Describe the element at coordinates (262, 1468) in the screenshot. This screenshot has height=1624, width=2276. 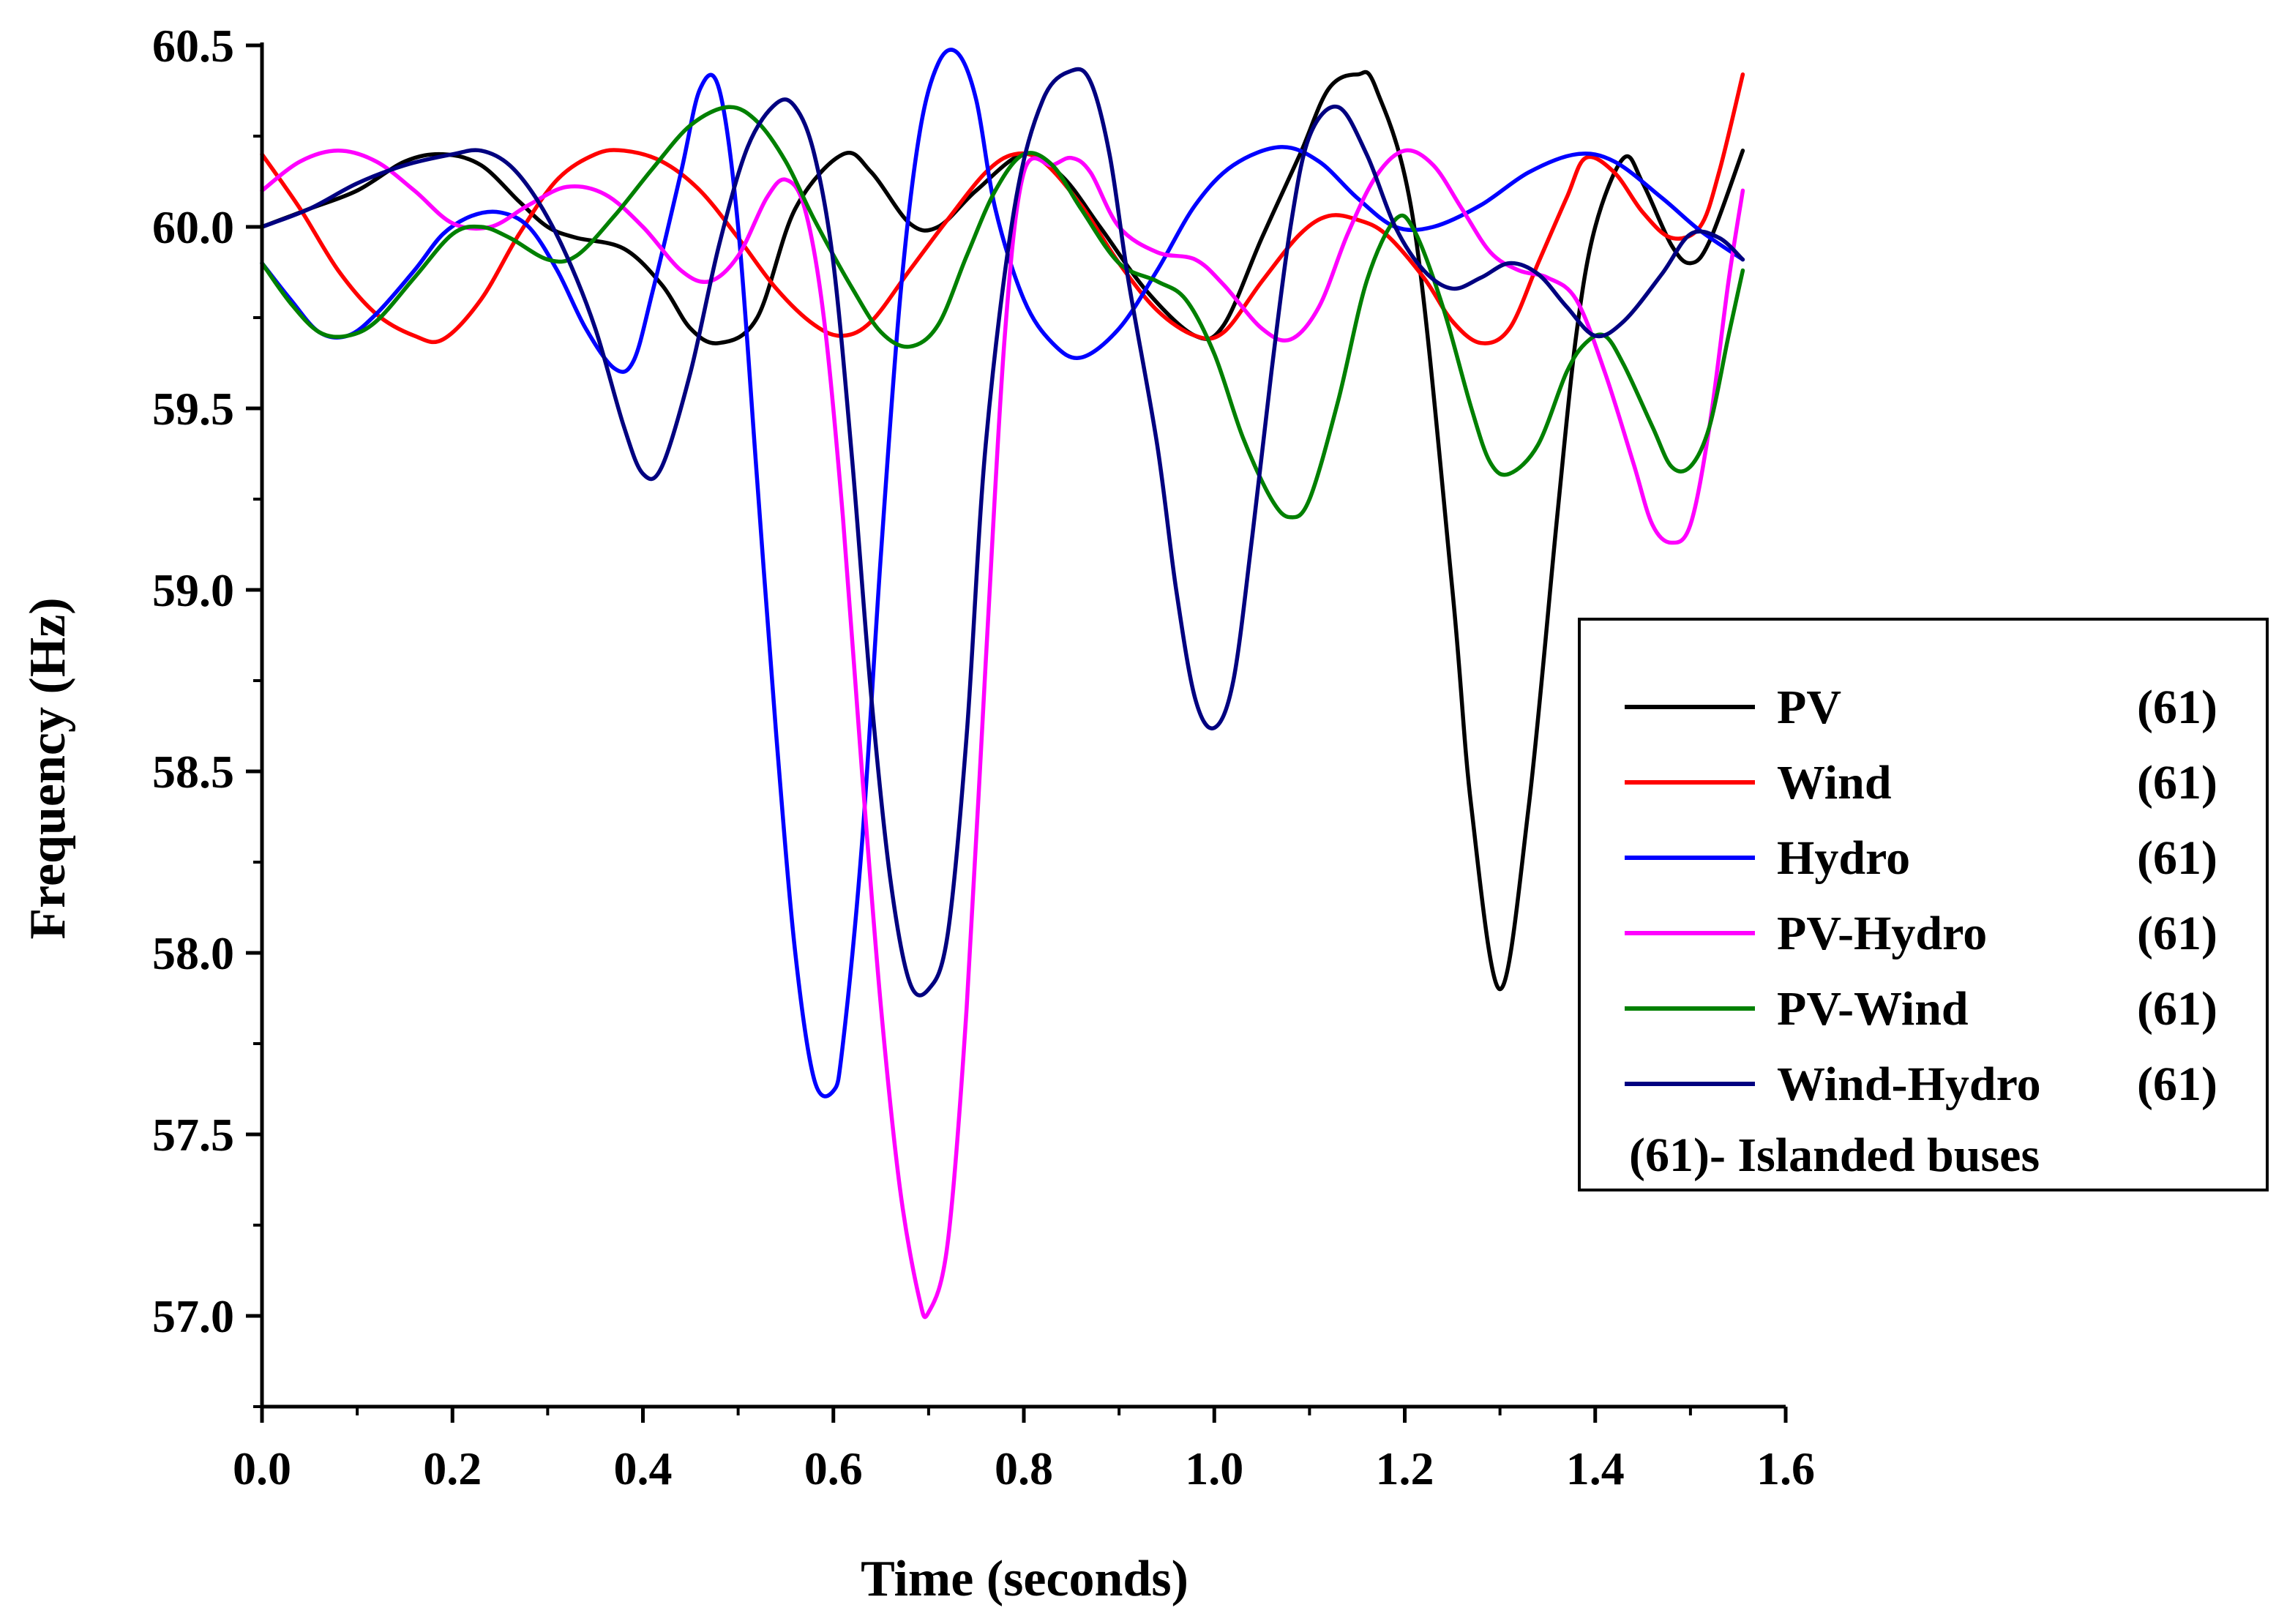
I see `x-tick-label: 0.0` at that location.